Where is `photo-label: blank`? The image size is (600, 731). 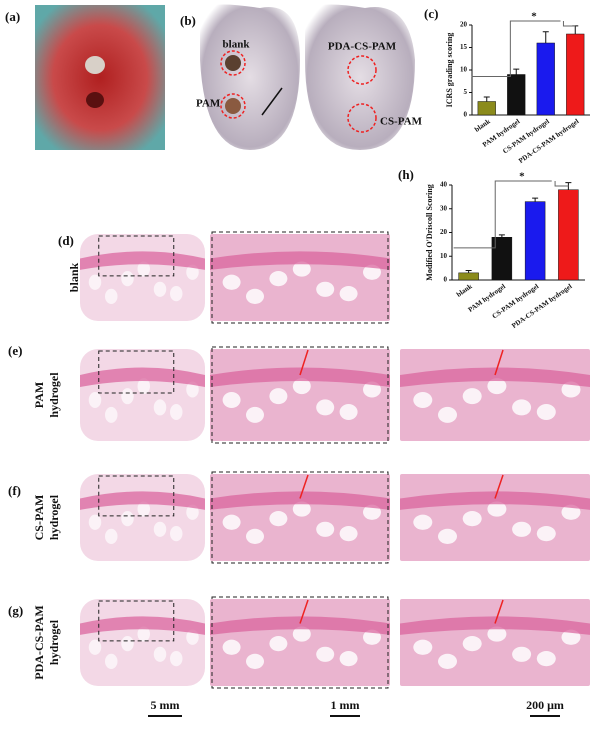
photo-label: blank is located at coordinates (237, 45).